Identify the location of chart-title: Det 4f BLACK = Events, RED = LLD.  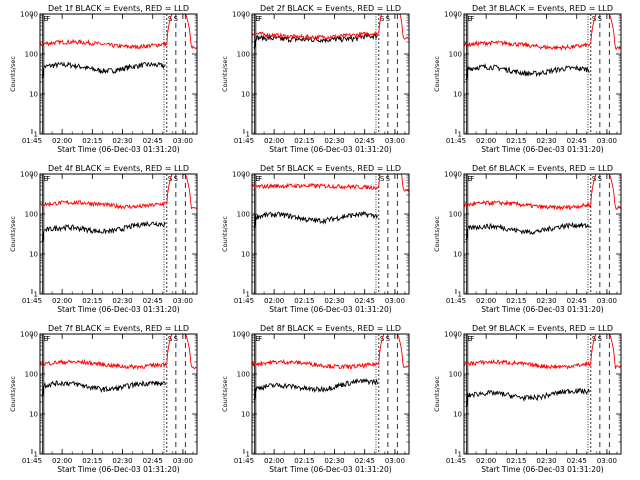
(118, 168).